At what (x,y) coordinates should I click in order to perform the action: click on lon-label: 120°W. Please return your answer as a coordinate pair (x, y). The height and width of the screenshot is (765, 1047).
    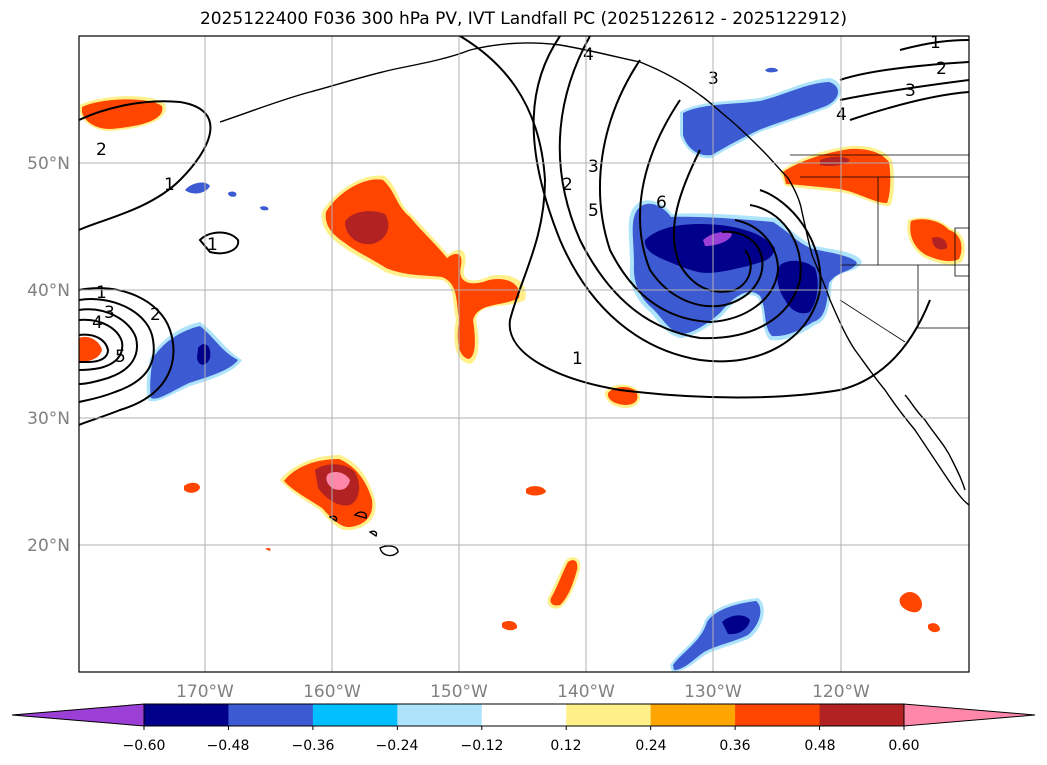
    Looking at the image, I should click on (841, 692).